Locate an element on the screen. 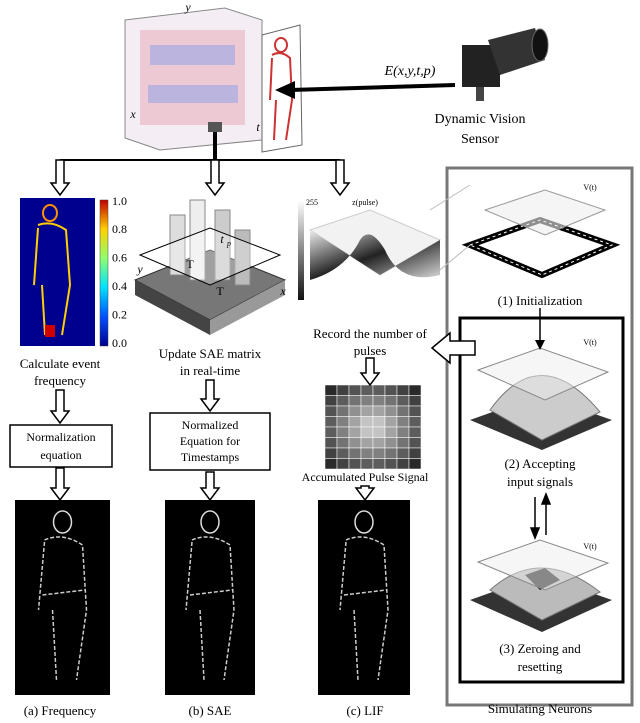 The width and height of the screenshot is (640, 723). colorbar-tick: 0.2 is located at coordinates (119, 314).